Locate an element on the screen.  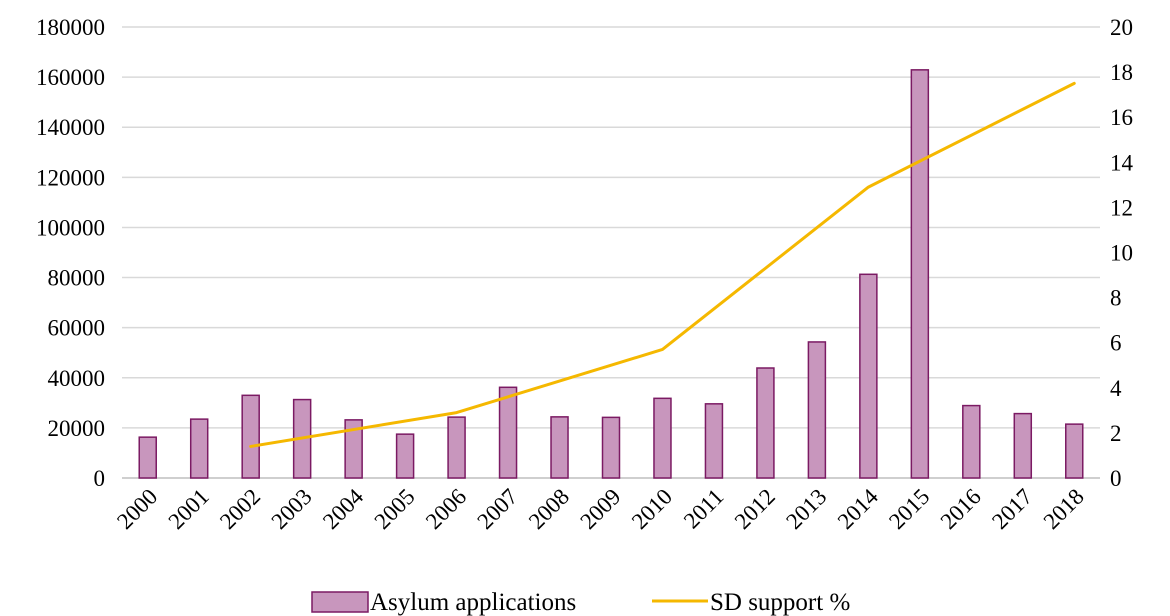
left-tick-label: 100000 is located at coordinates (70, 227).